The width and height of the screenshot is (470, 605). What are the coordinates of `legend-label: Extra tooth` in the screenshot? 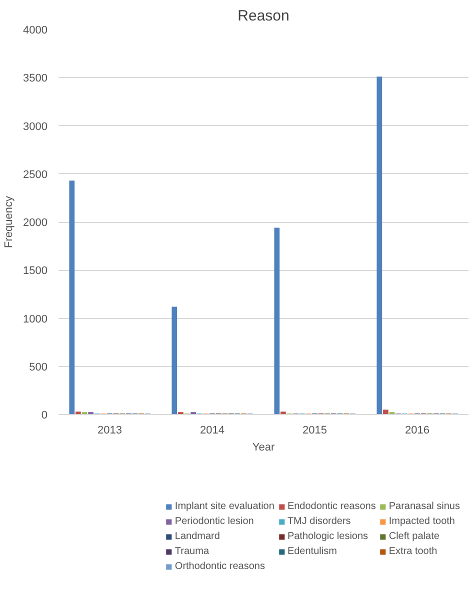 It's located at (413, 551).